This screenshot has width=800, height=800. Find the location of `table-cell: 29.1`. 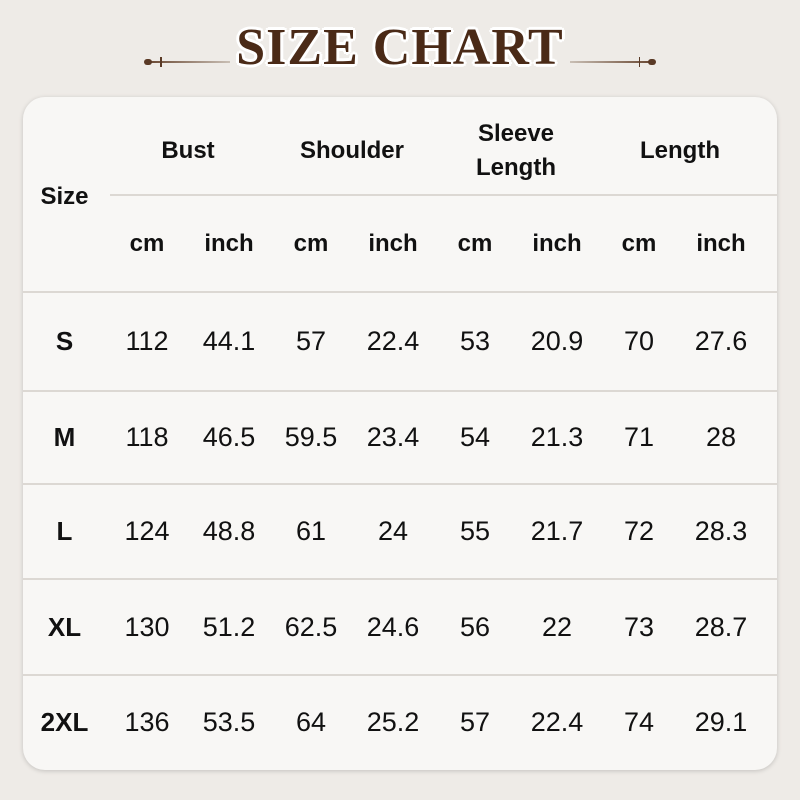

table-cell: 29.1 is located at coordinates (721, 722).